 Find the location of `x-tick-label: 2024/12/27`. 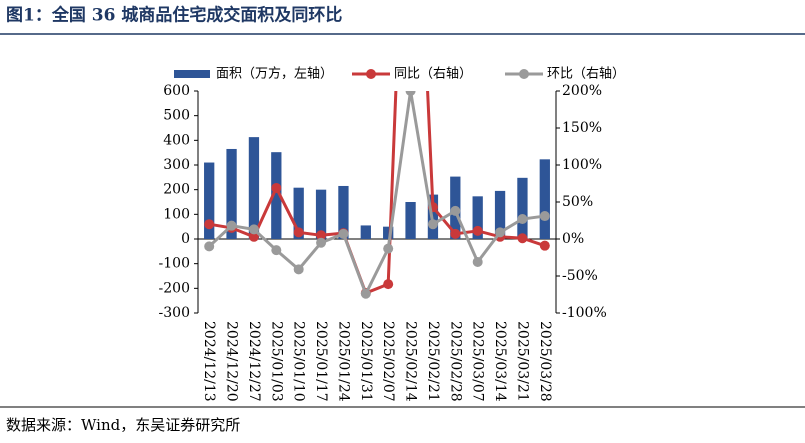

x-tick-label: 2024/12/27 is located at coordinates (254, 361).